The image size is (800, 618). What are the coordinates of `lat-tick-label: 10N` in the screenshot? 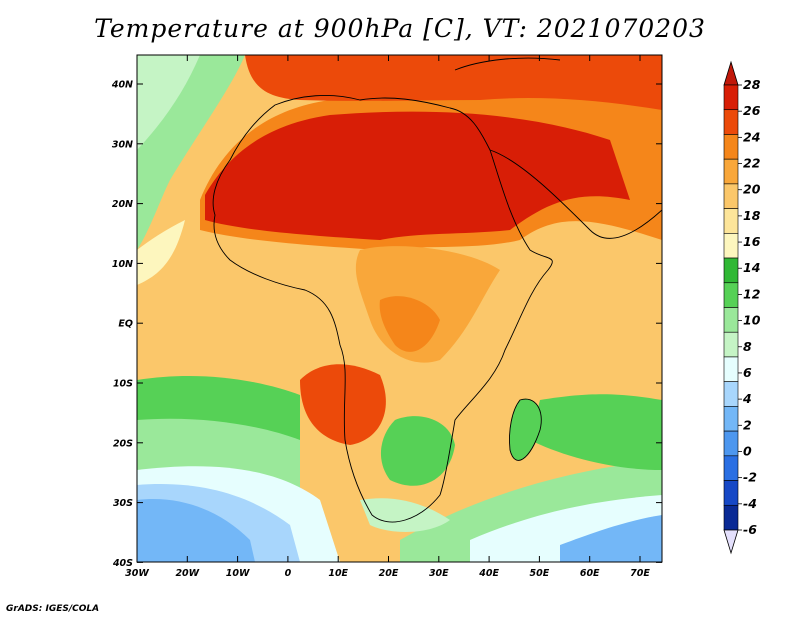 It's located at (122, 264).